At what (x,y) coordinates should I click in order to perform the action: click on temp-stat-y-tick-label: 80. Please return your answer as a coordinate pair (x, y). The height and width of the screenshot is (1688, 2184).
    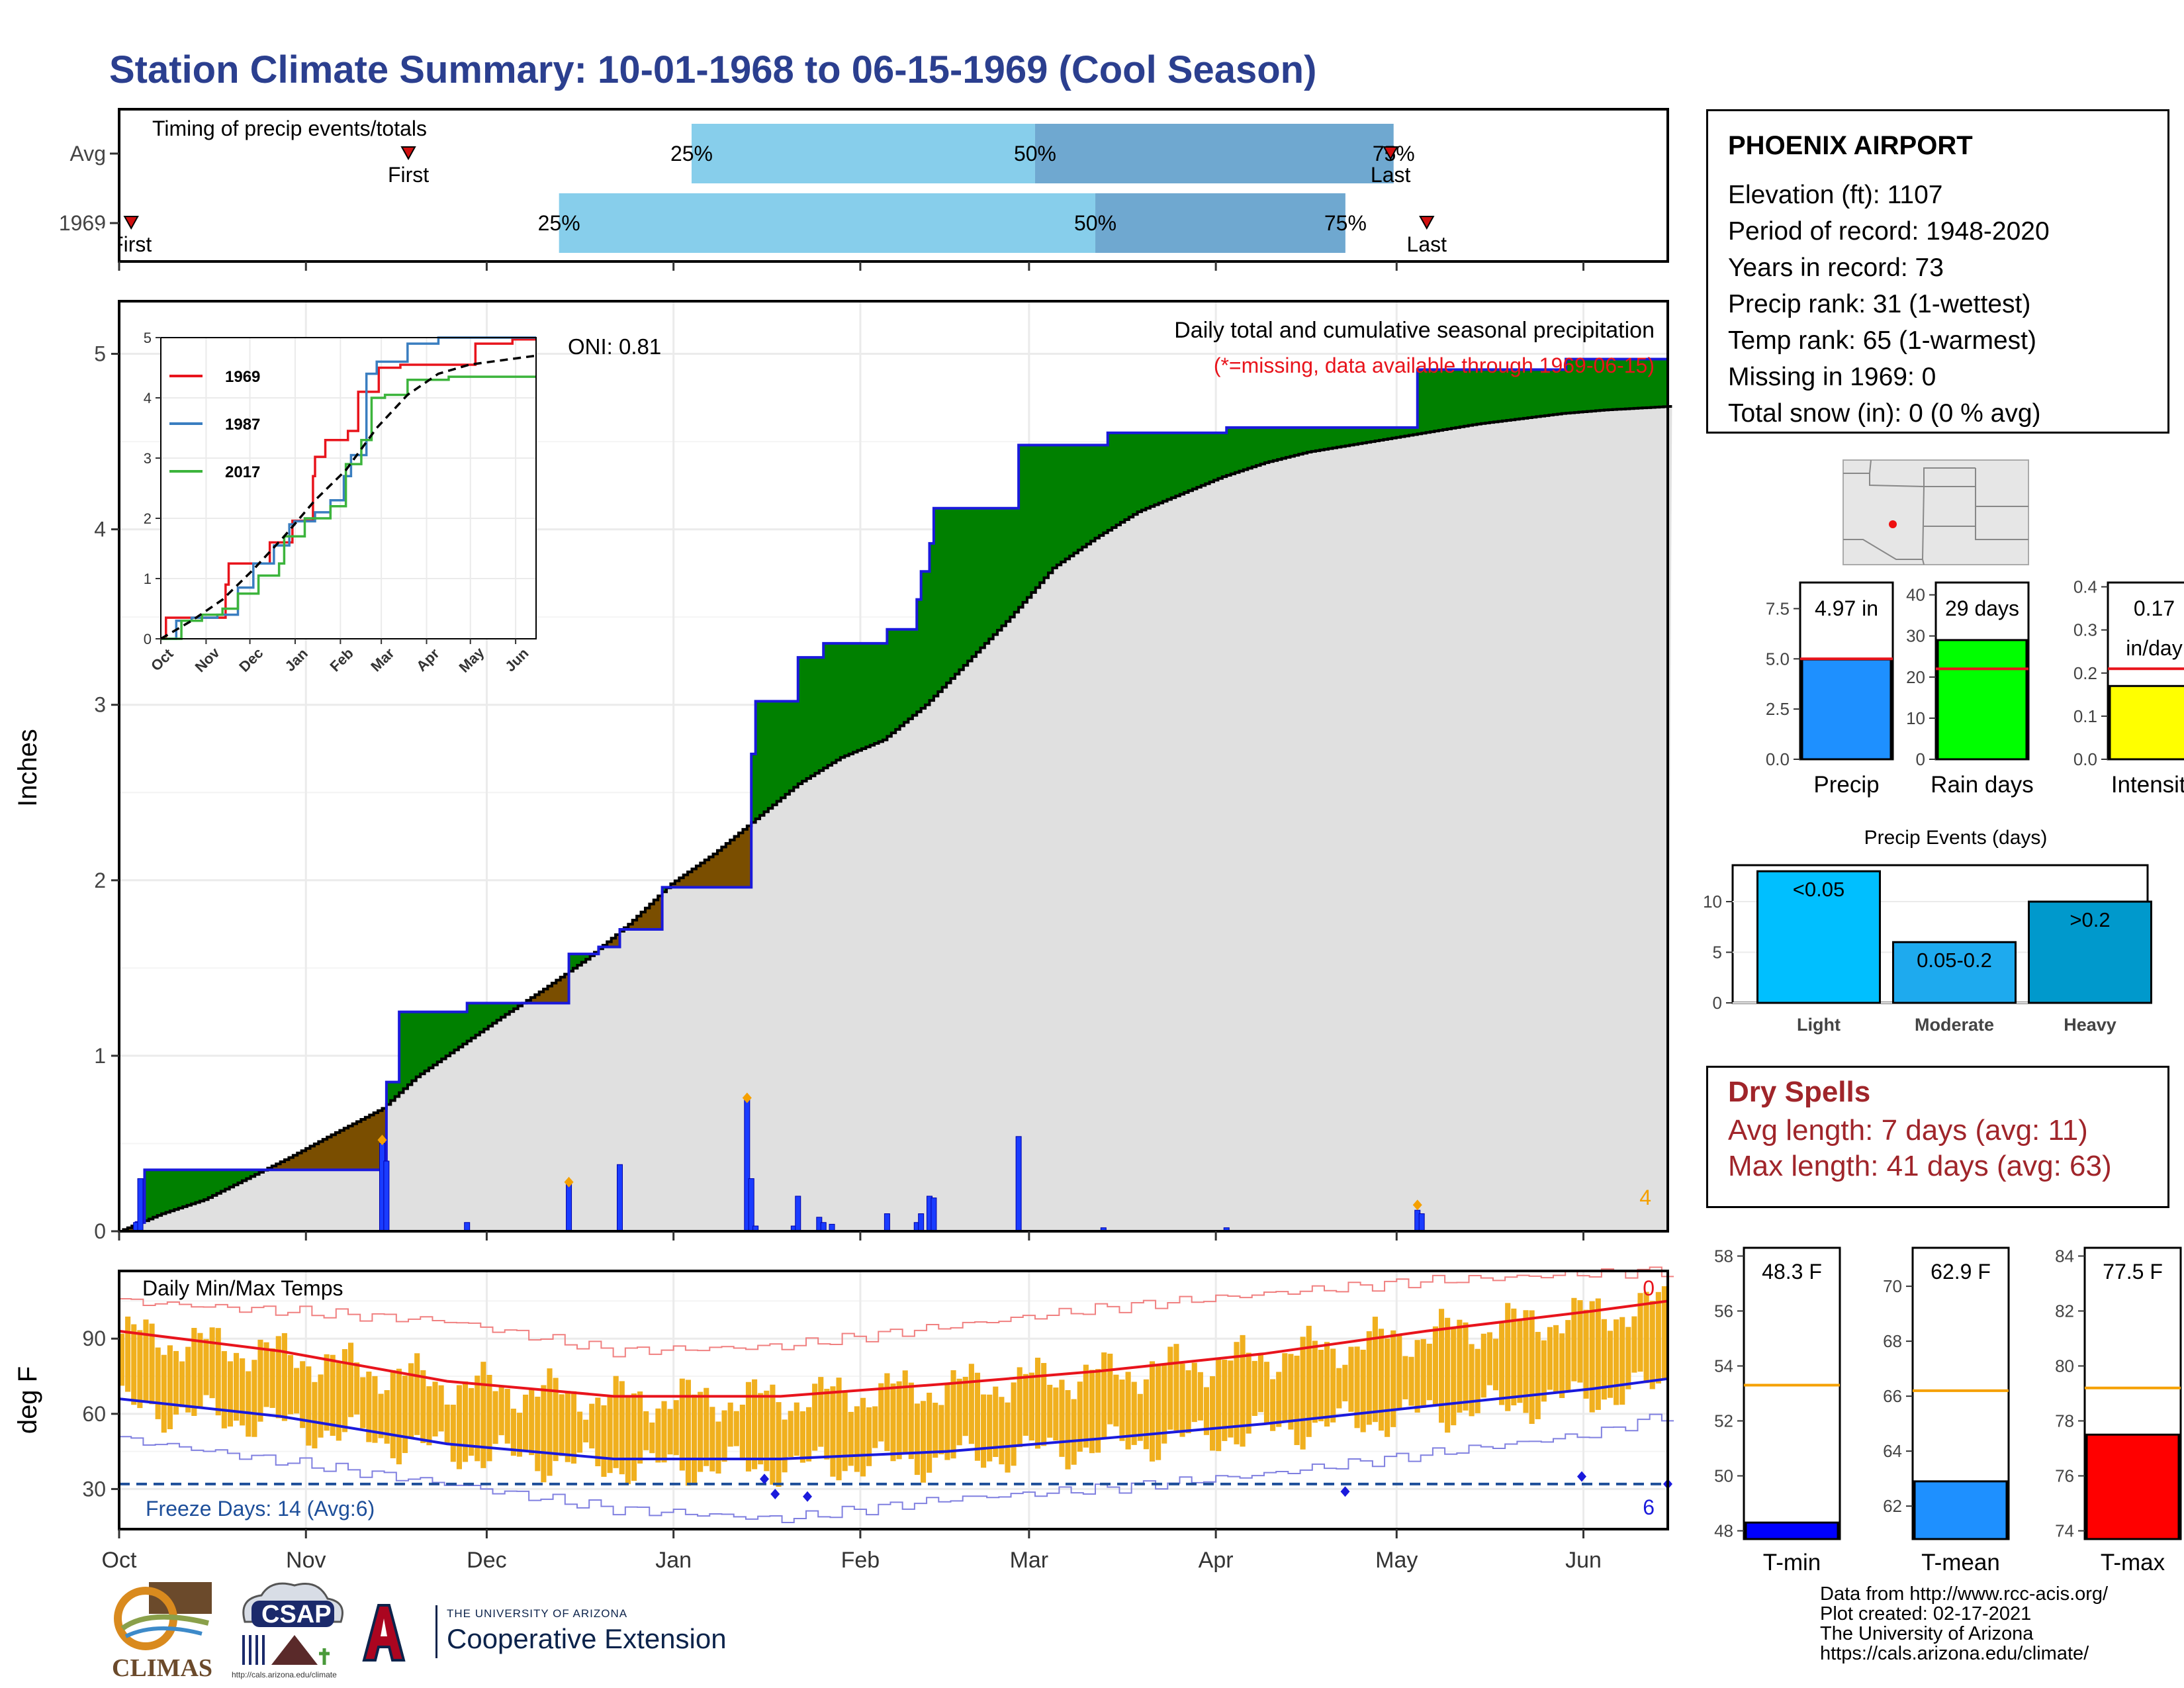
    Looking at the image, I should click on (2064, 1366).